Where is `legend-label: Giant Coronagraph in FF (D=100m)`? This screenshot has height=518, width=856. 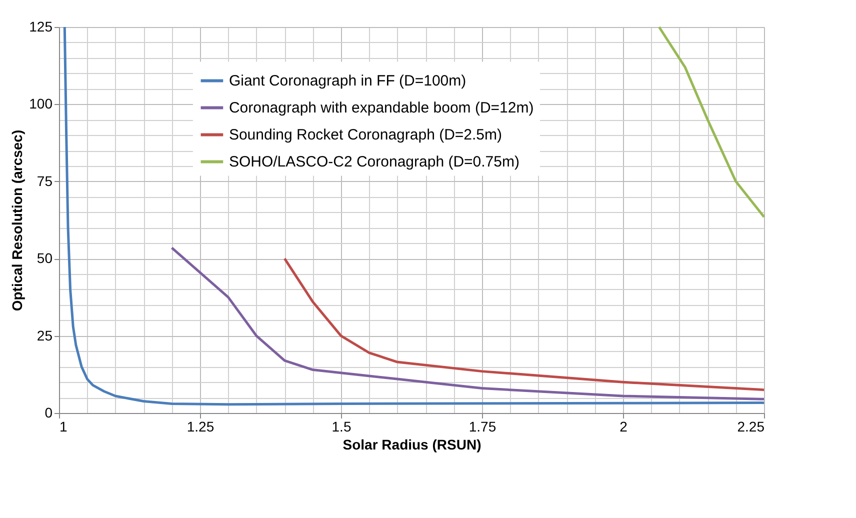
legend-label: Giant Coronagraph in FF (D=100m) is located at coordinates (347, 81).